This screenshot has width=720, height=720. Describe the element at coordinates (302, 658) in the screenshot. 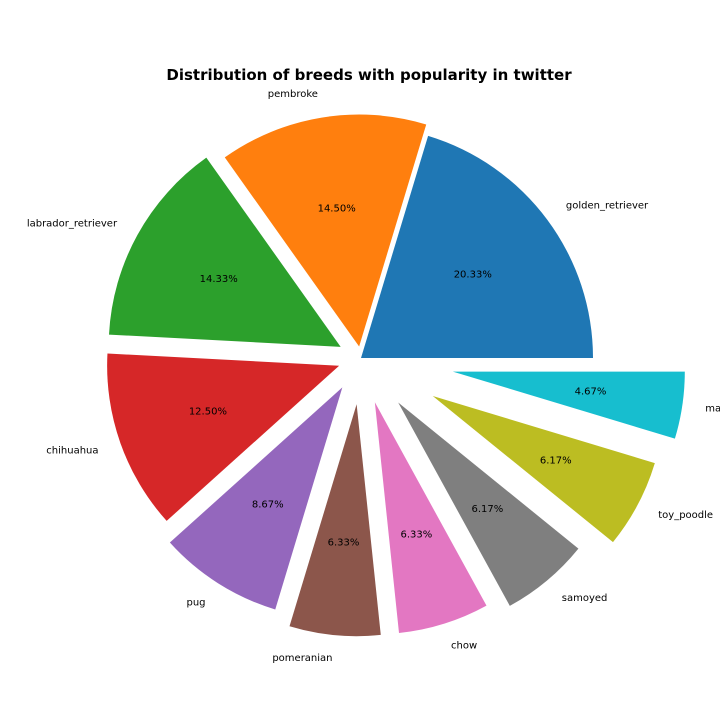

I see `category-label-pomeranian: pomeranian` at that location.